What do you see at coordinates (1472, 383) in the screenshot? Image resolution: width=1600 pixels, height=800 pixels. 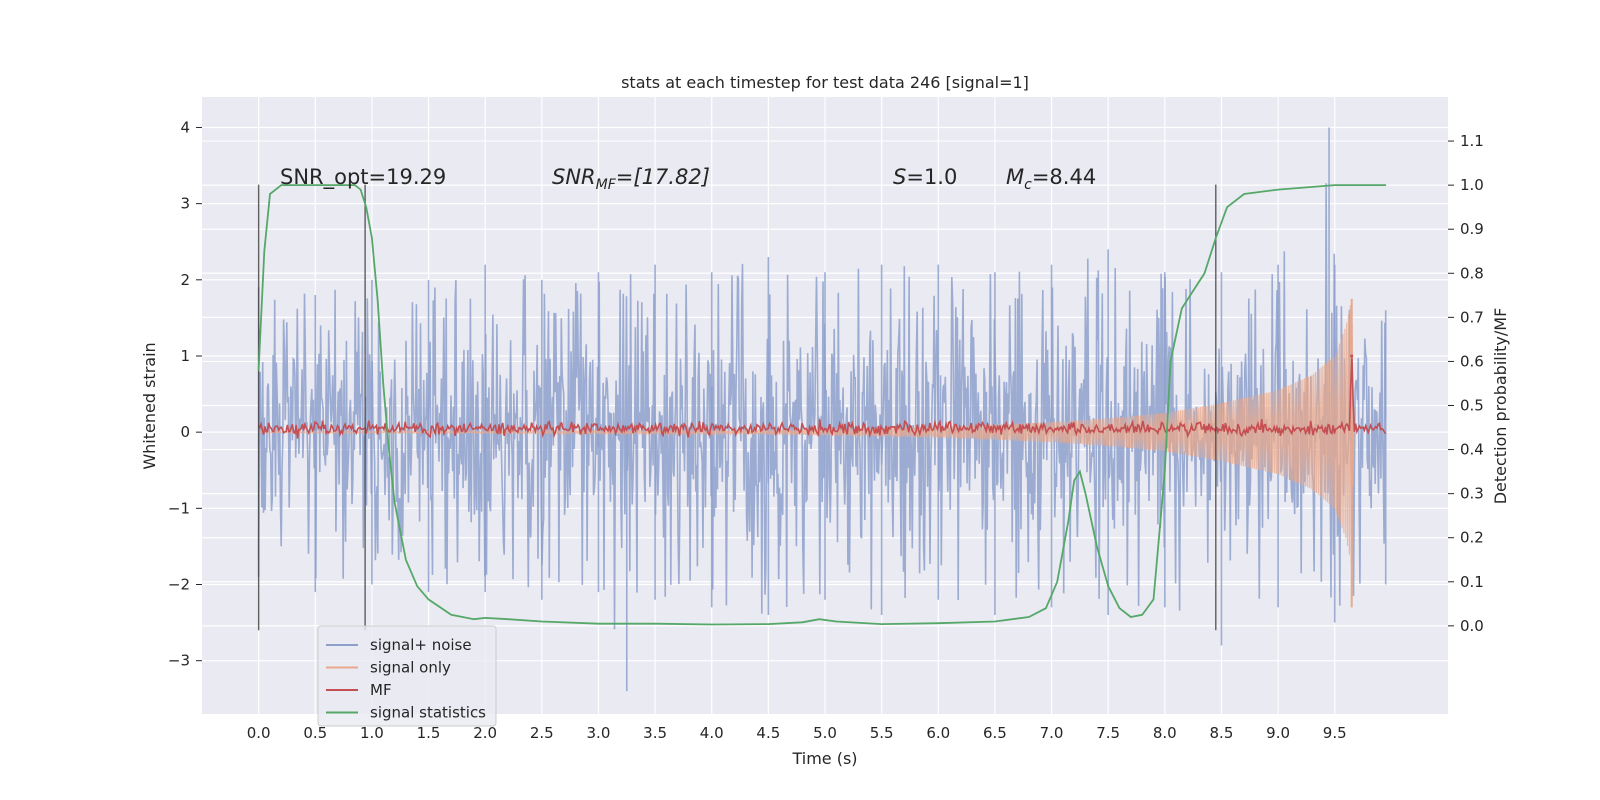 I see `y-right-tick-labels: 0.0 0.1 0.2 0.3 0.4 0.5 0.6 0.7 0.8 0.9 1.0 1.1` at bounding box center [1472, 383].